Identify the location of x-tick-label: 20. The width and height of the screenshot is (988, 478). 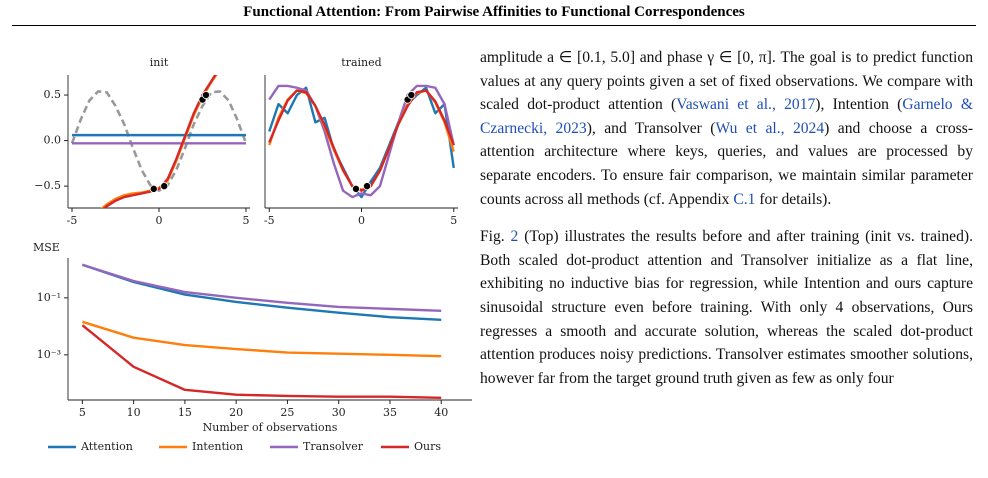
(236, 412).